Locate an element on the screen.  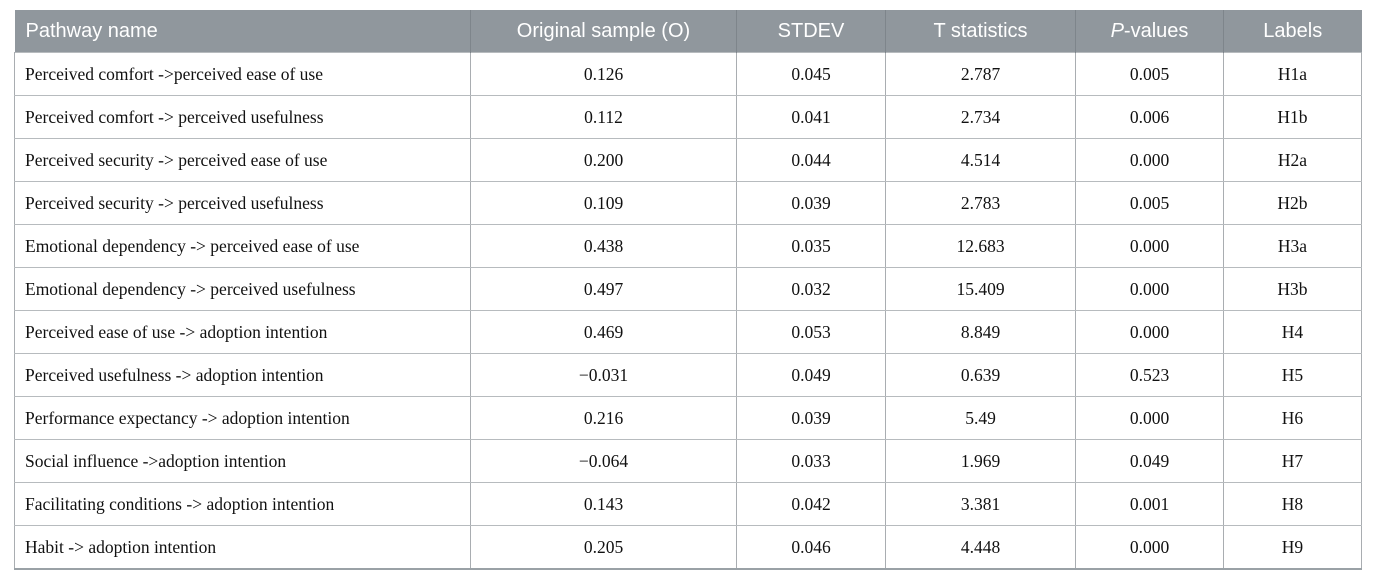
cell-pathway: Social influence ->adoption intention is located at coordinates (242, 461).